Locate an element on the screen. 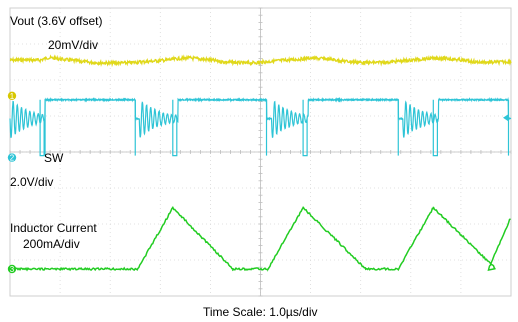 The image size is (518, 322). channel-marker-label: 1 is located at coordinates (12, 96).